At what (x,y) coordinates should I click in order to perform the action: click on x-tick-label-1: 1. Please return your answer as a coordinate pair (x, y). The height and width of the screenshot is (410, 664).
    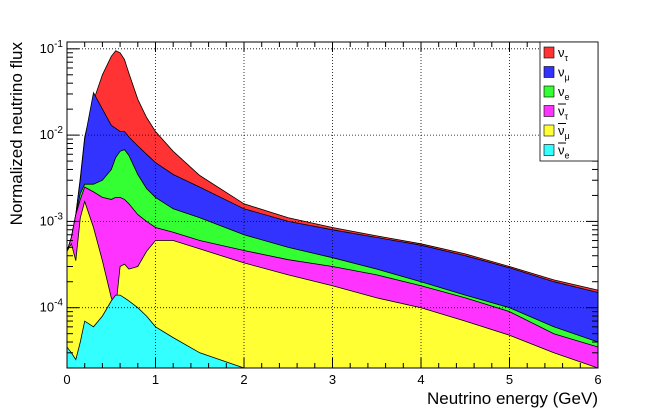
    Looking at the image, I should click on (155, 379).